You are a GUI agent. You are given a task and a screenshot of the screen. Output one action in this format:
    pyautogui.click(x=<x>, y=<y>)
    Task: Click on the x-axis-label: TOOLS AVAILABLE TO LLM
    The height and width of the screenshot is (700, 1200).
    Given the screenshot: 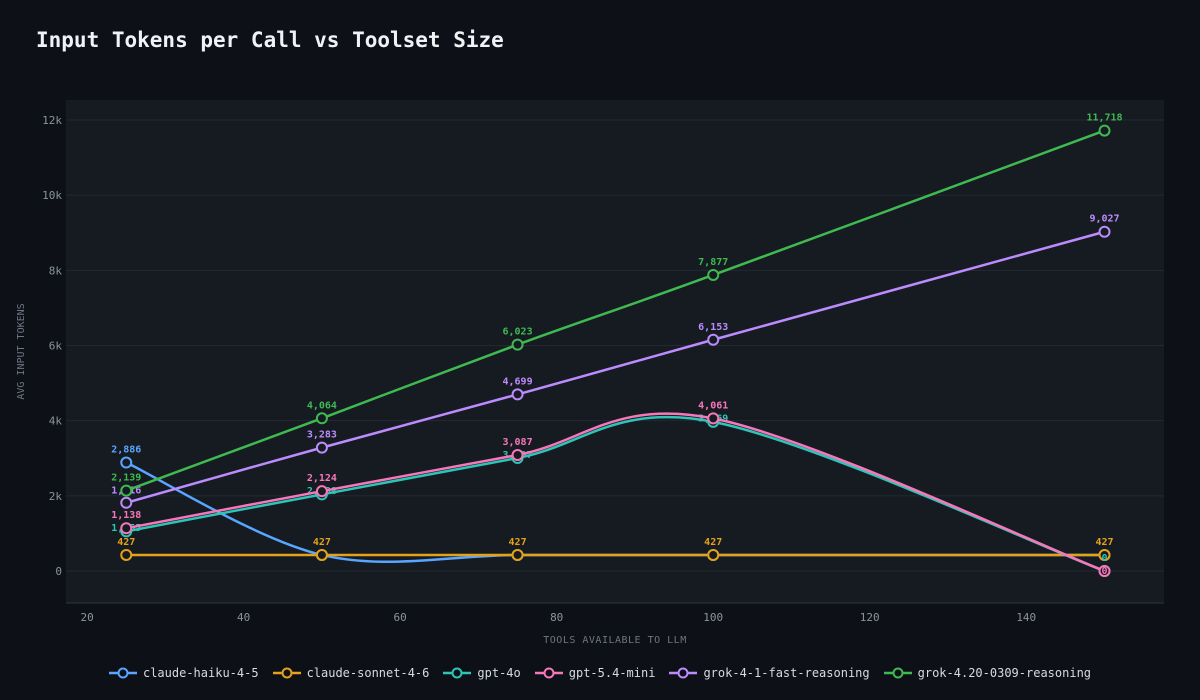 What is the action you would take?
    pyautogui.click(x=614, y=640)
    